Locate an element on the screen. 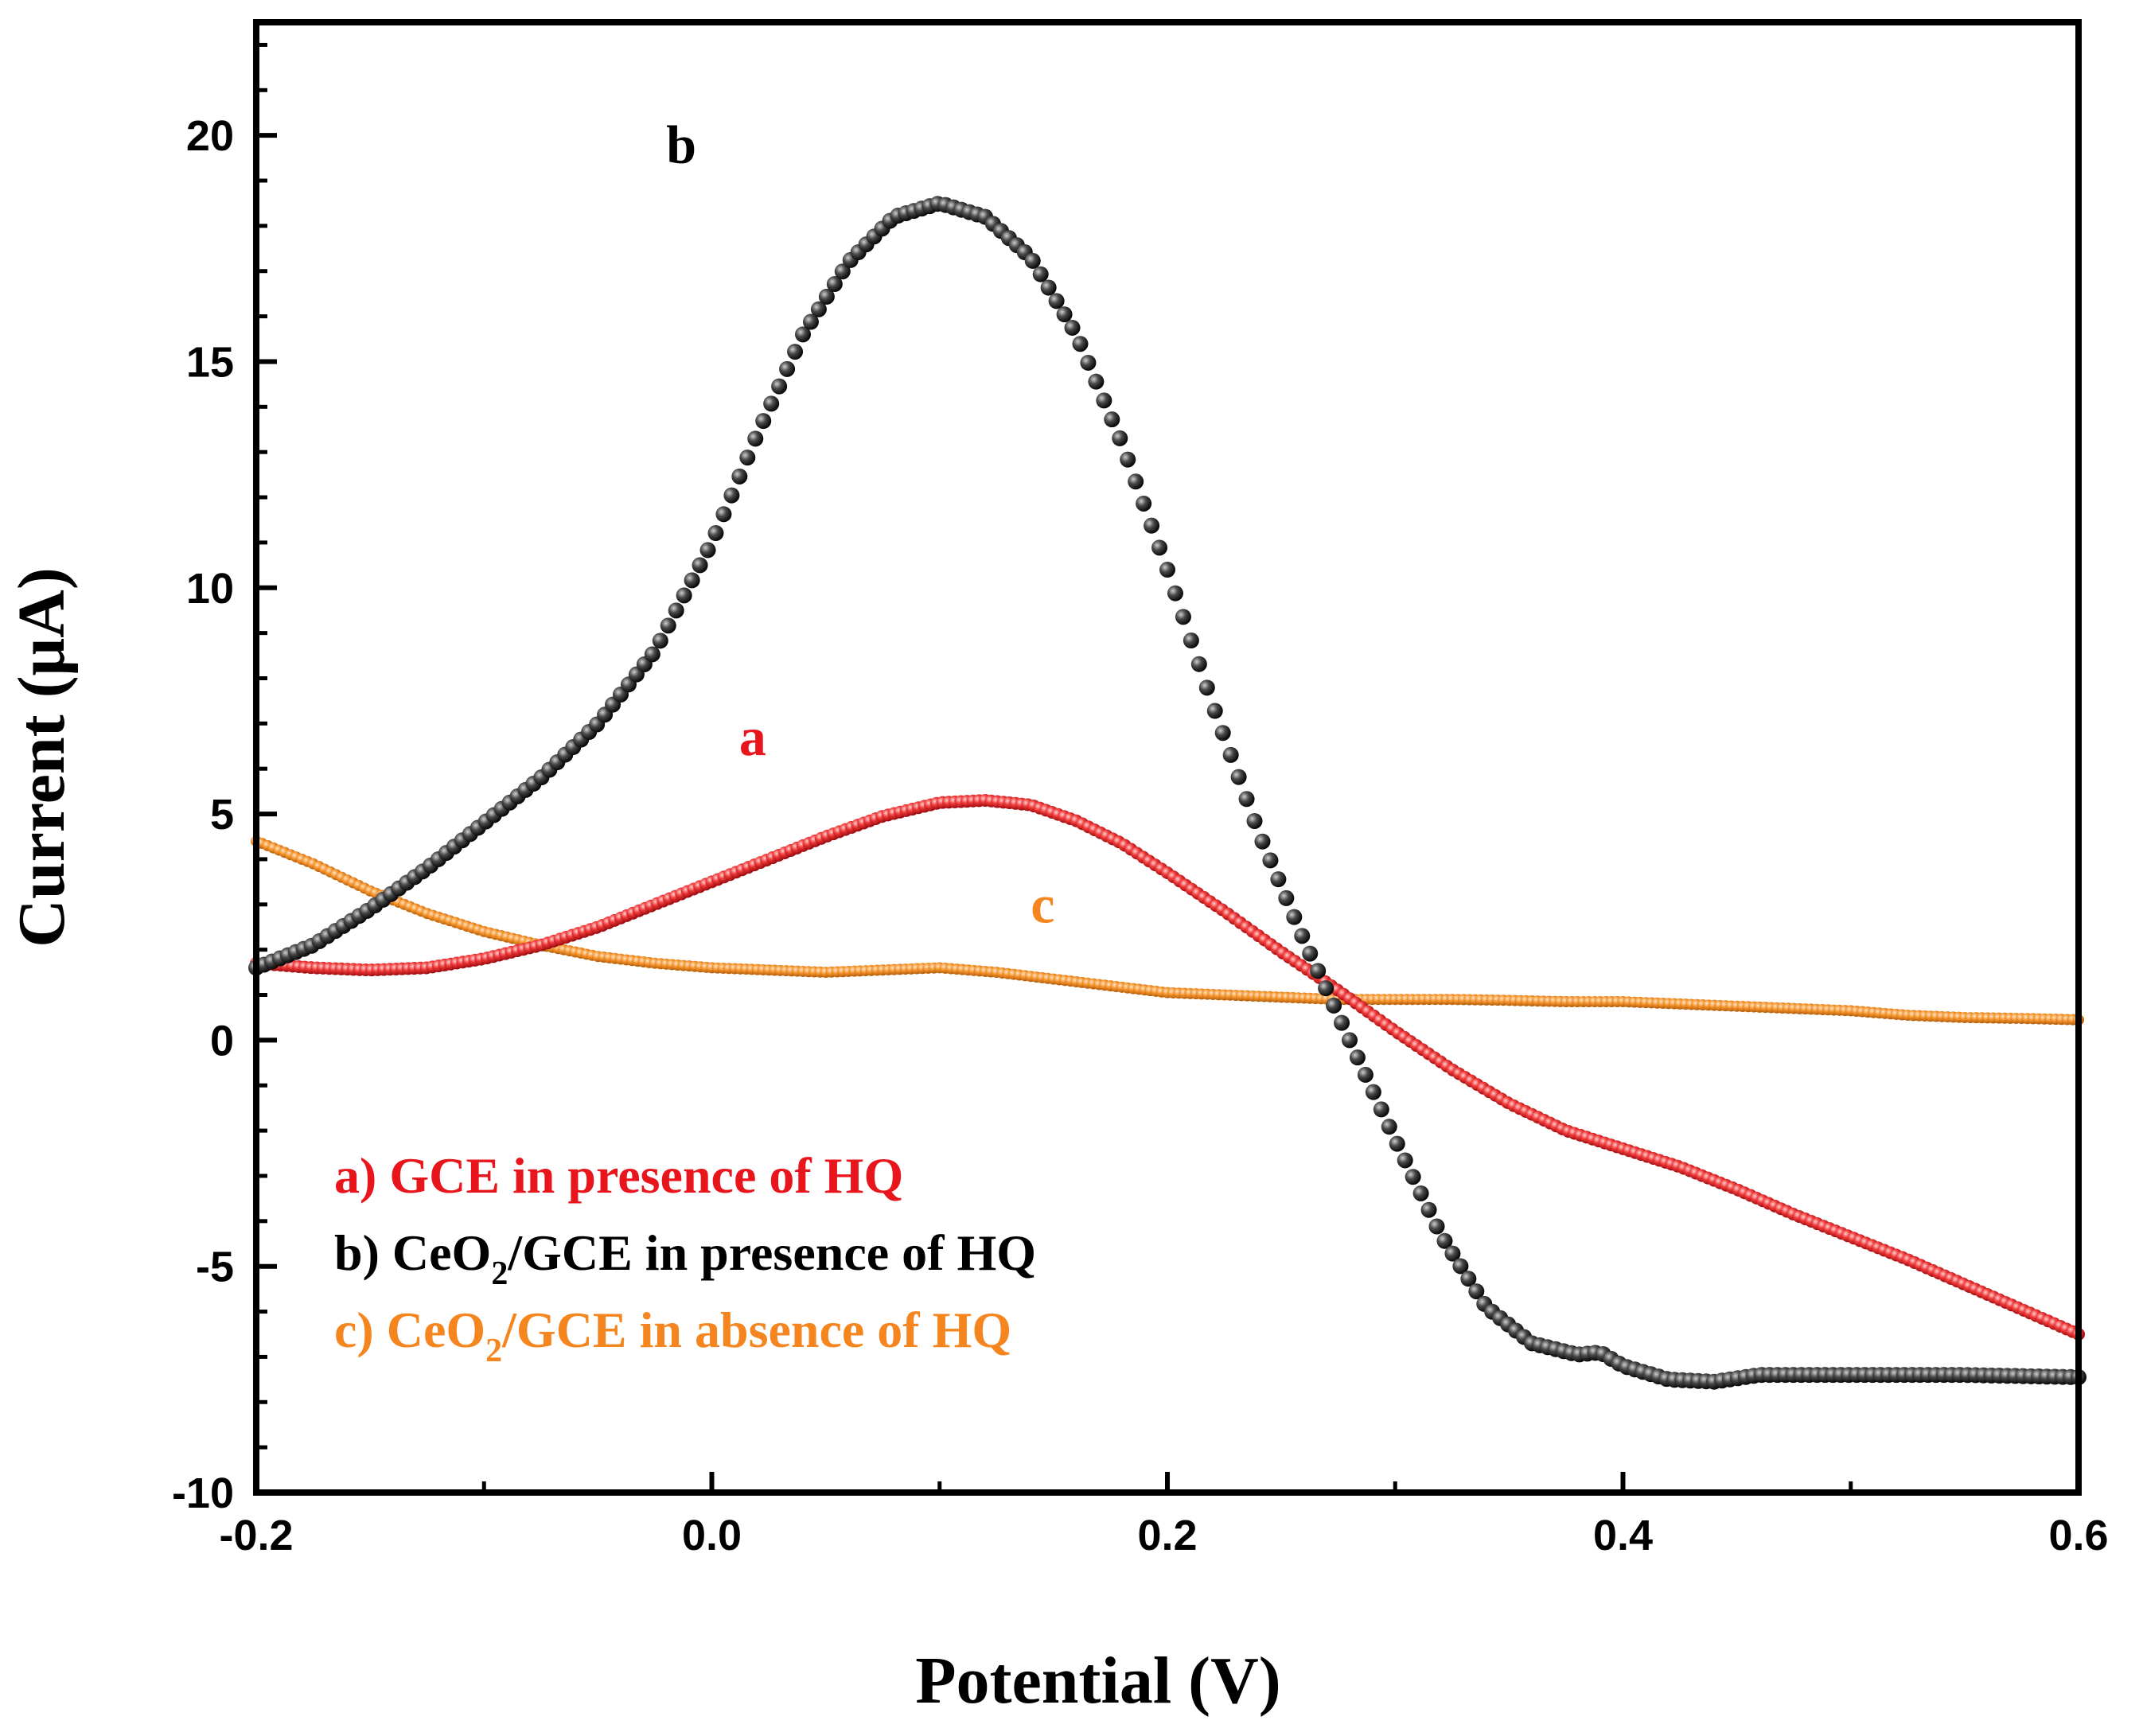  x-tick-label: 0.0 is located at coordinates (712, 1535).